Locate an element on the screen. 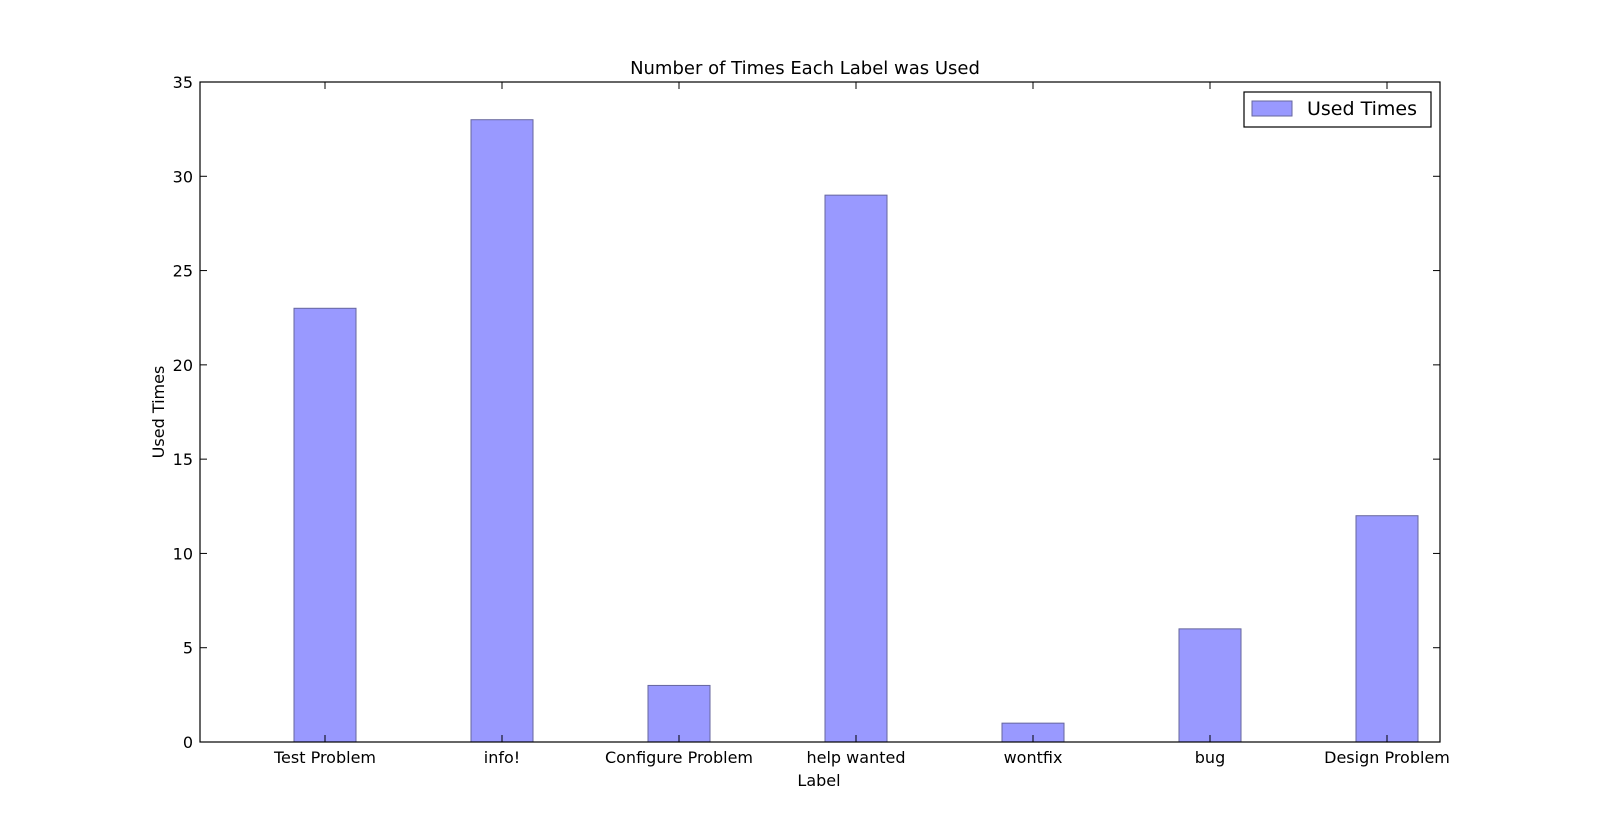 This screenshot has height=823, width=1600. y-tick-label: 5 is located at coordinates (188, 648).